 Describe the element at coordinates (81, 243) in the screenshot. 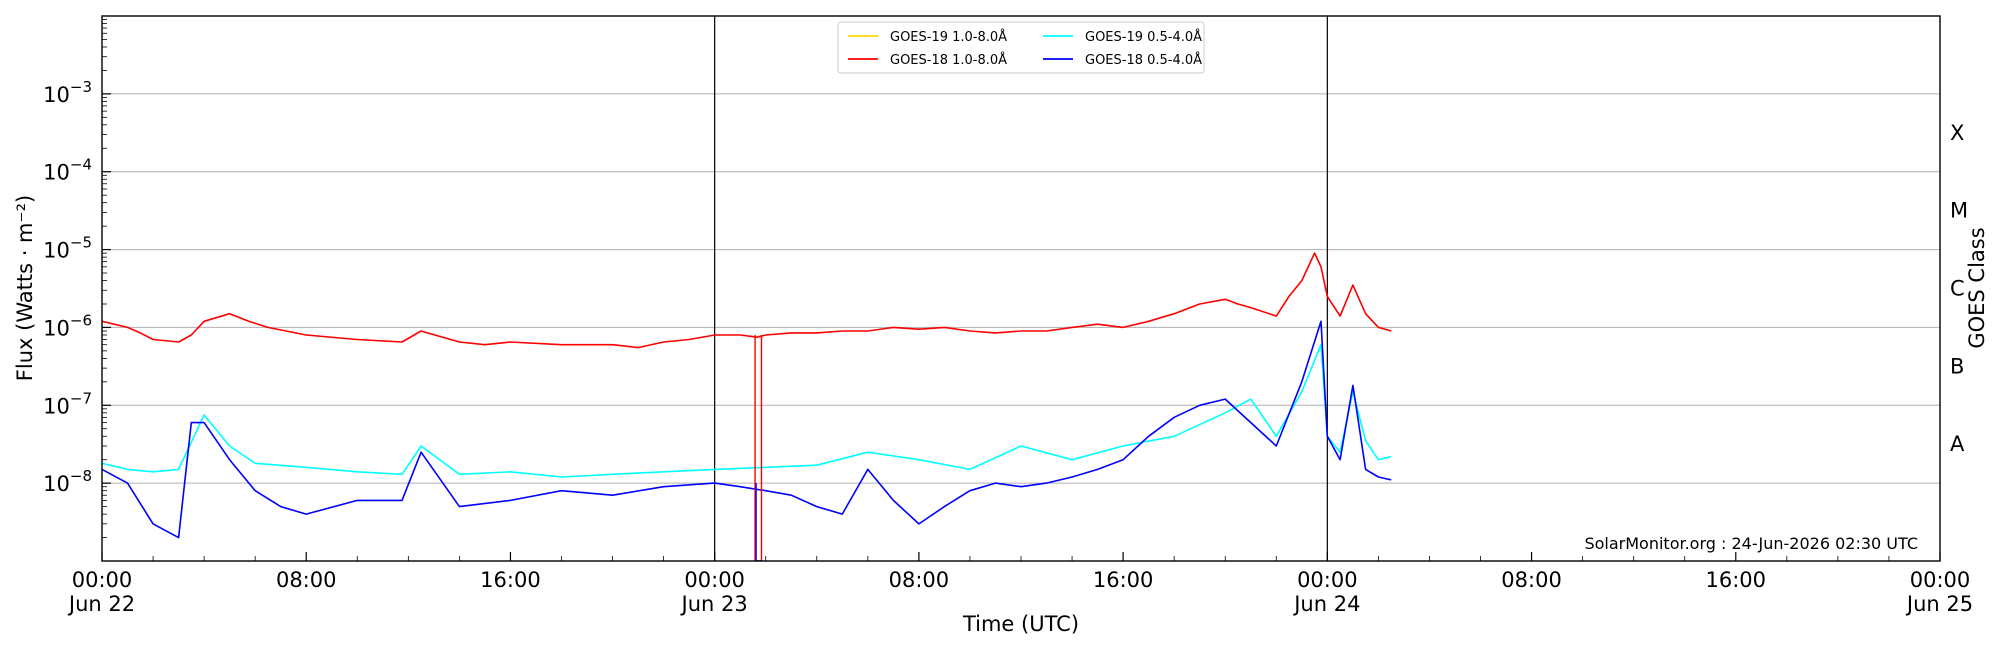

I see `y-tick-exponent: −5` at that location.